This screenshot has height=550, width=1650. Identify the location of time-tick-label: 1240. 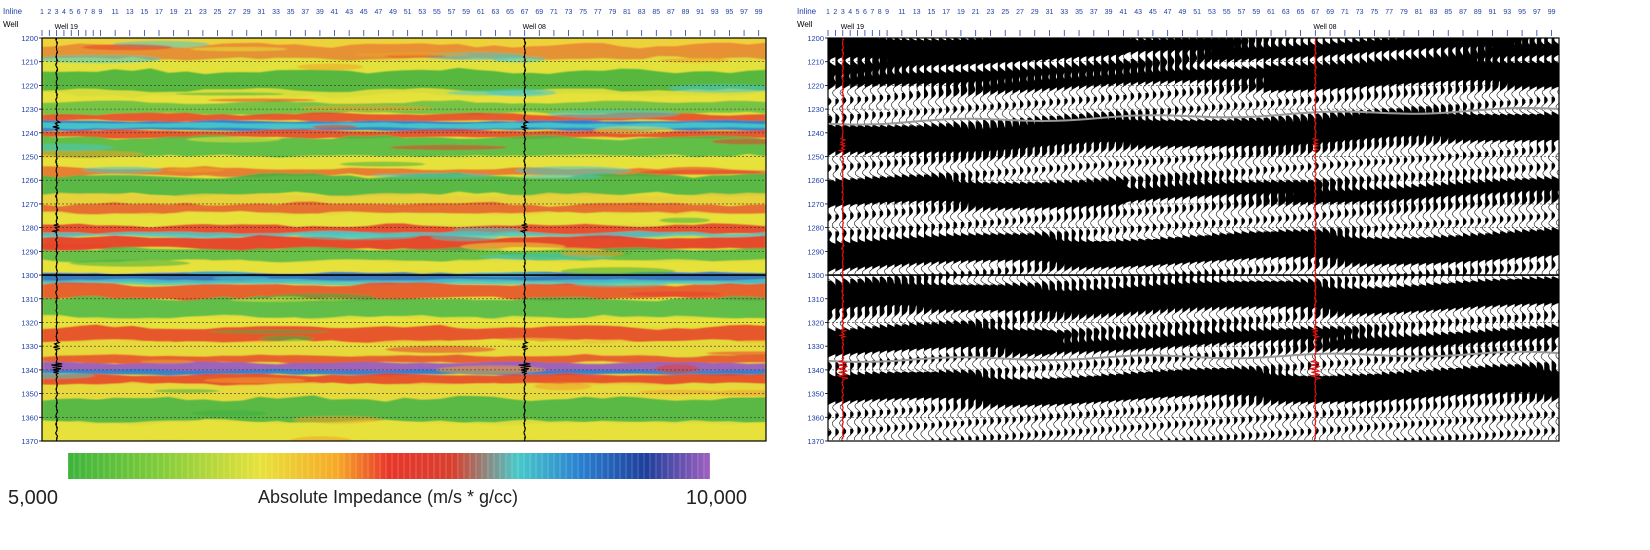
(815, 133).